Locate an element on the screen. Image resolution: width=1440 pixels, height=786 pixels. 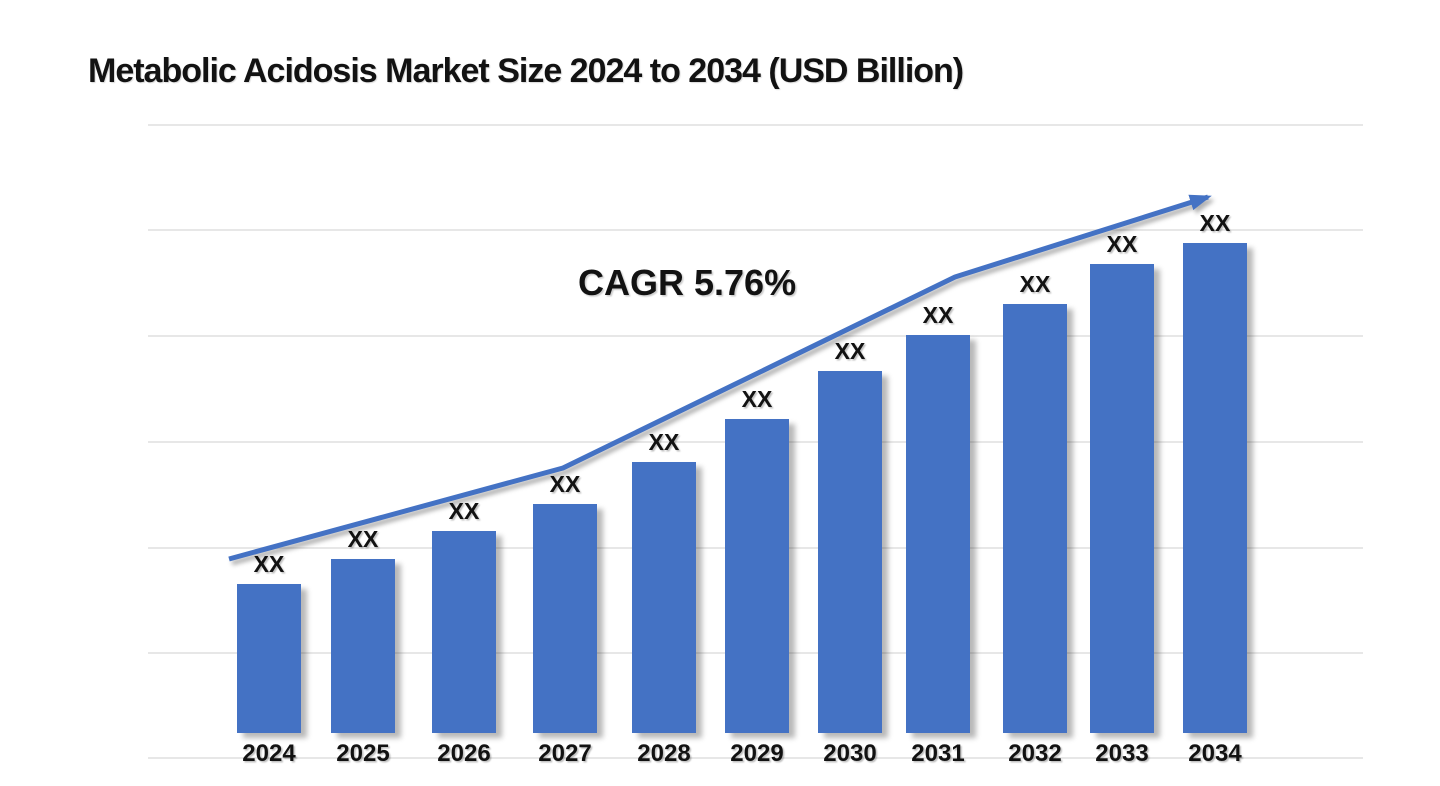
x-axis-label-2031: 2031 is located at coordinates (938, 753).